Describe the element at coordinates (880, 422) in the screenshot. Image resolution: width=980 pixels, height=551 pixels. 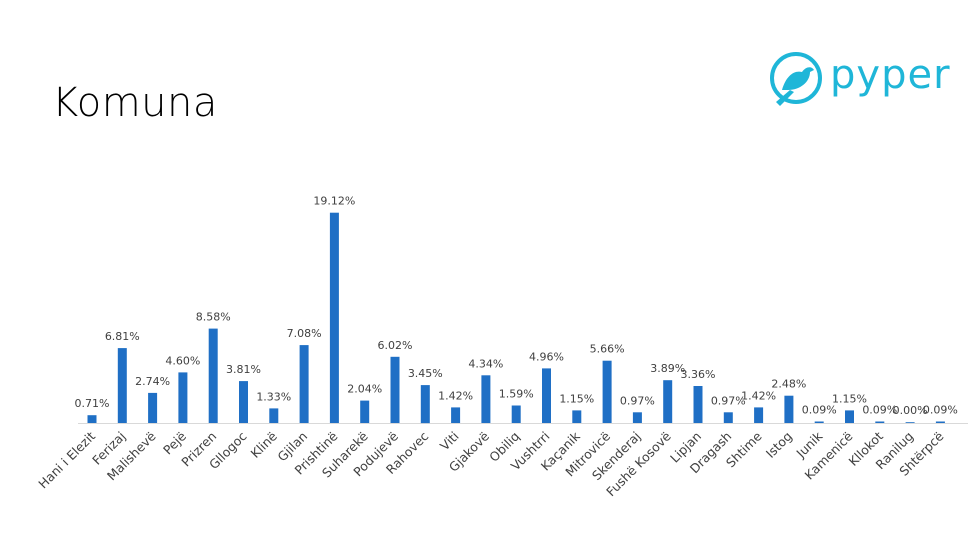
I see `bar-kllokot` at that location.